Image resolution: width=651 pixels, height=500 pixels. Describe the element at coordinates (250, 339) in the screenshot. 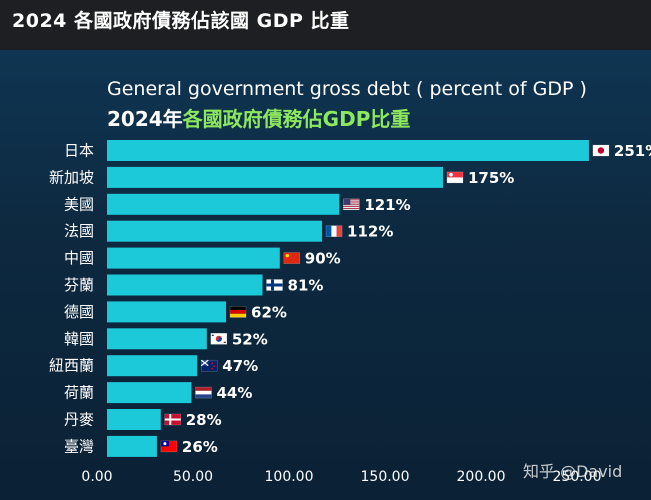

I see `value-label: 52%` at that location.